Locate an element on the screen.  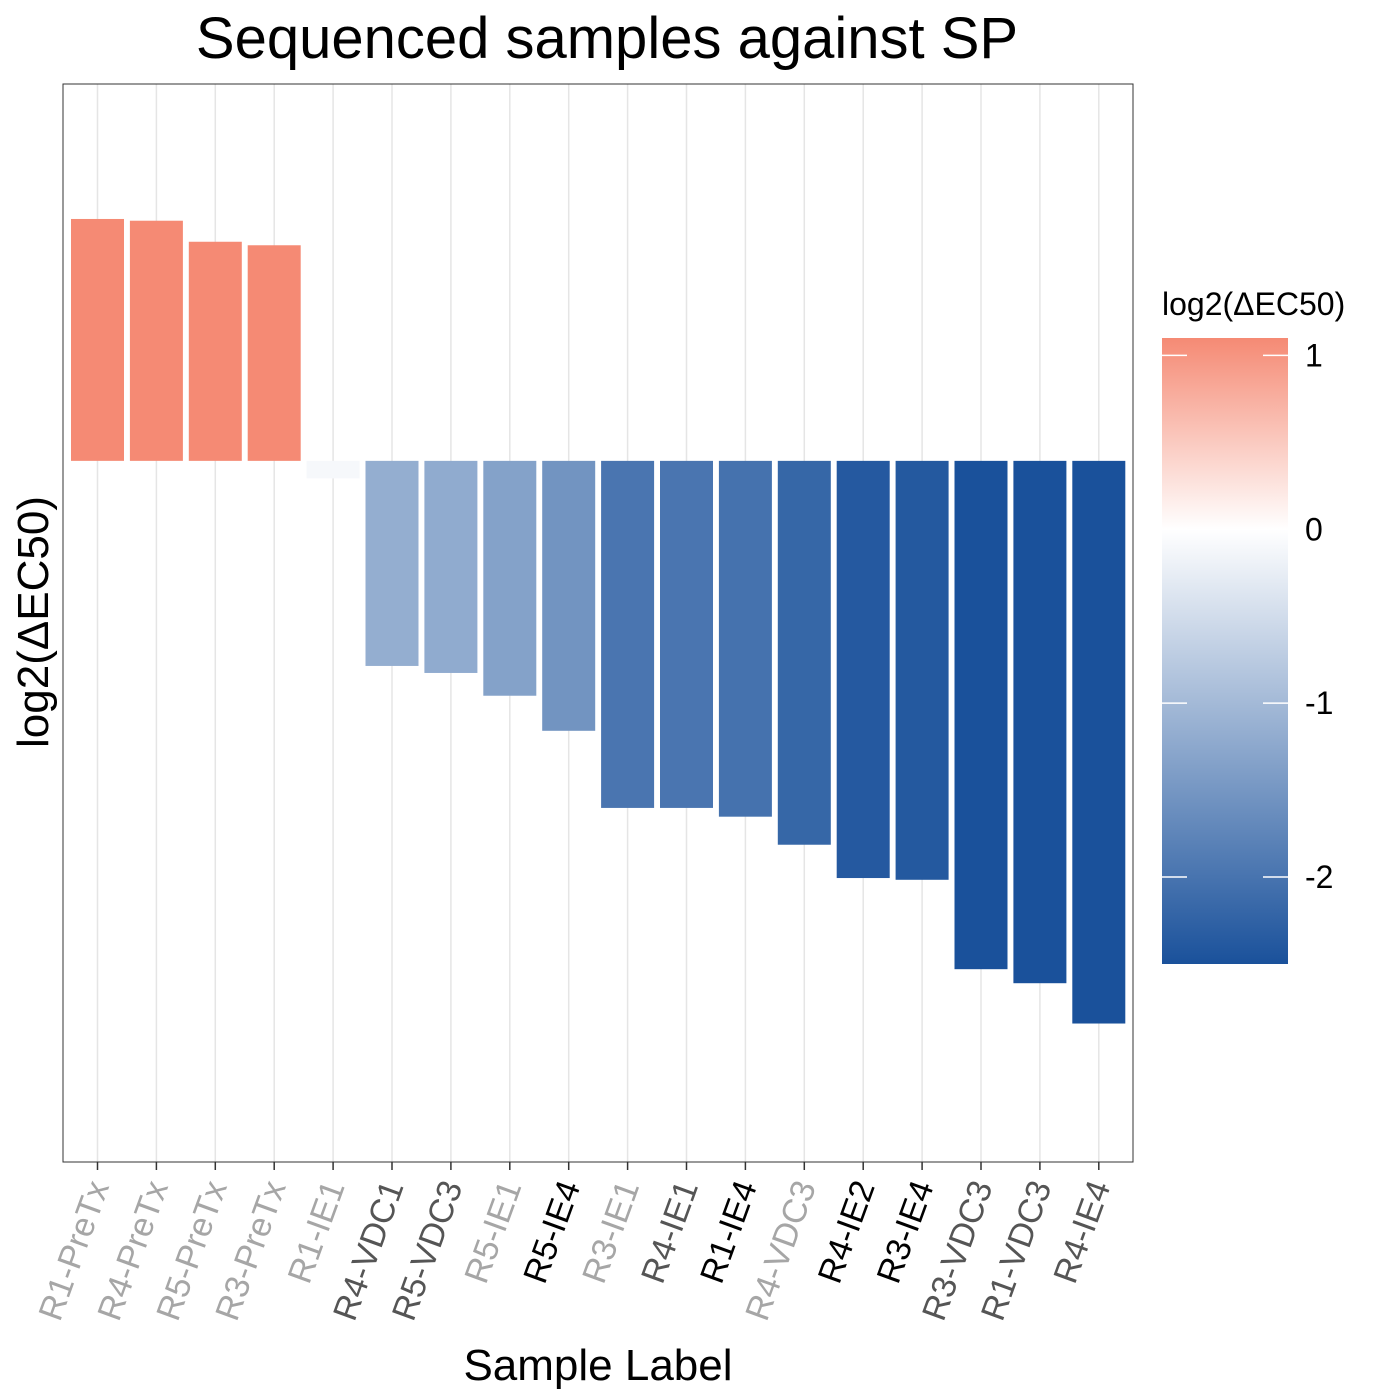
bar-R5-IE4 is located at coordinates (569, 595).